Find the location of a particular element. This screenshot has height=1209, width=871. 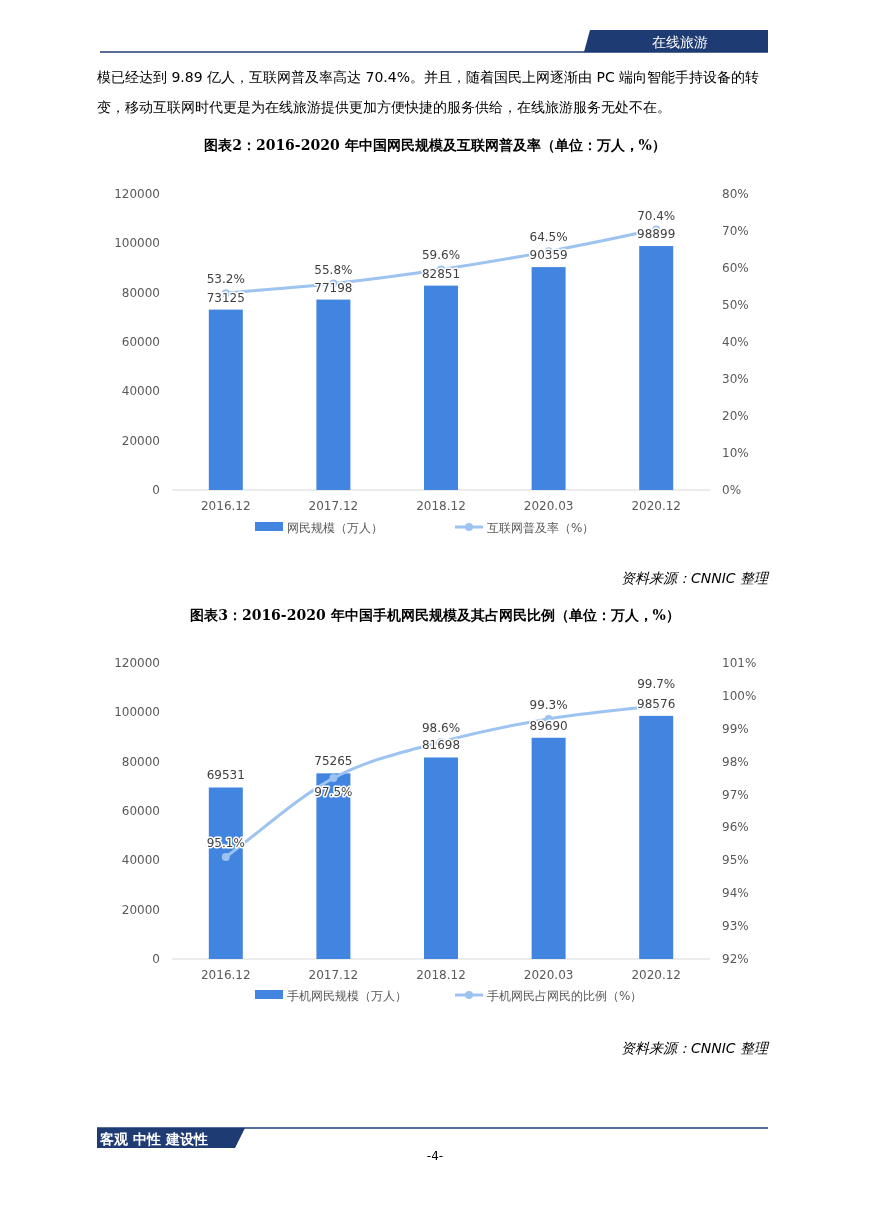

data-label: 73125 is located at coordinates (225, 297).